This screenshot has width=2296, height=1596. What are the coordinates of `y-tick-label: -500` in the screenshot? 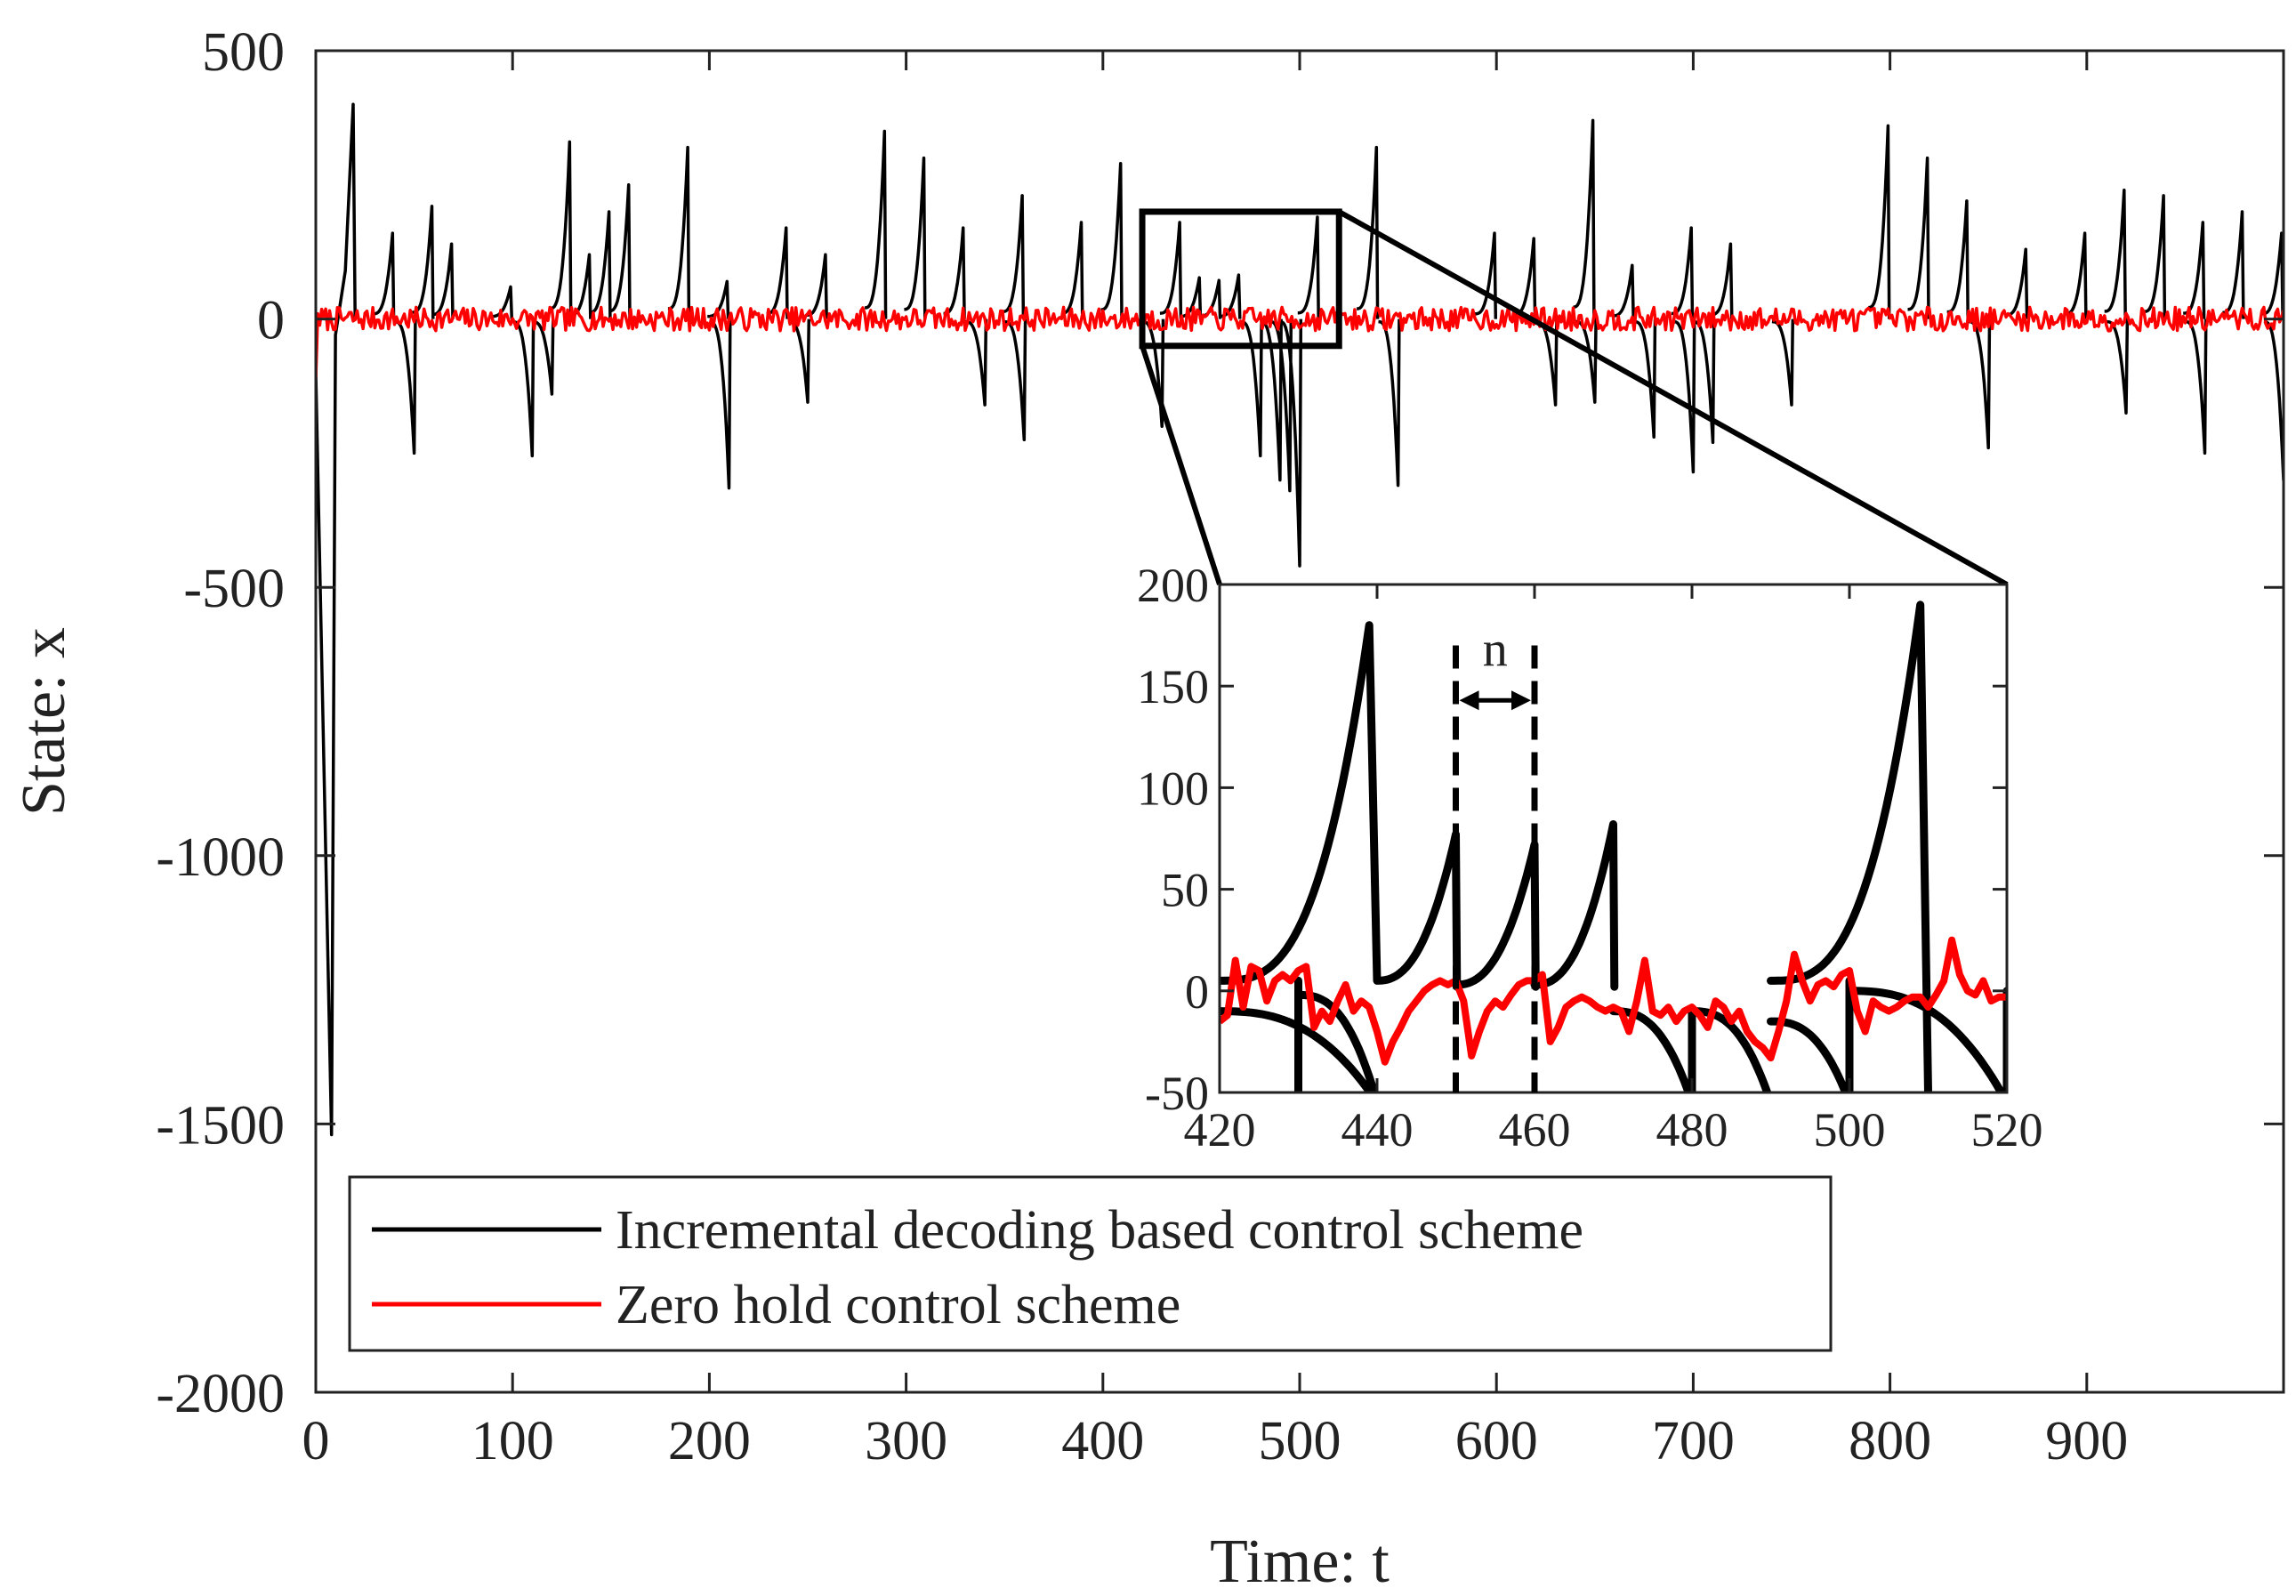 It's located at (234, 589).